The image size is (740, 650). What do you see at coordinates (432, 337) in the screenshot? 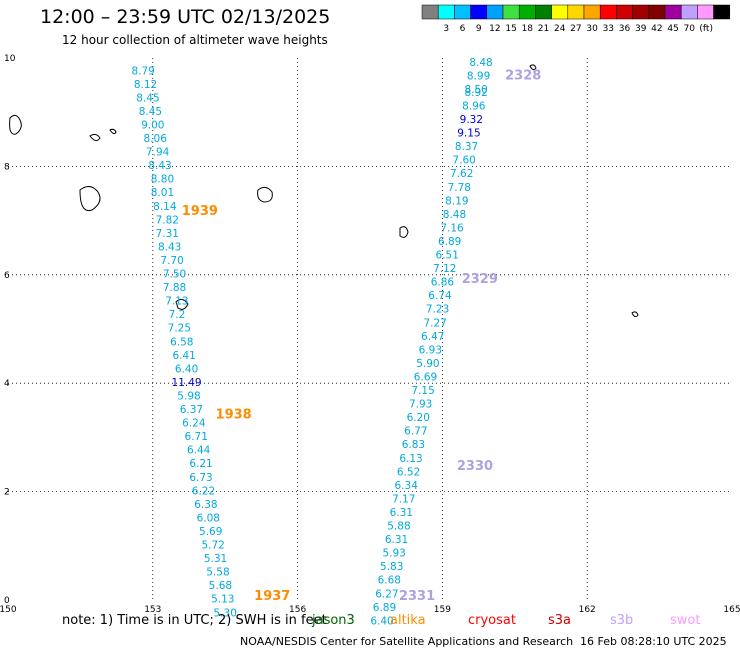
I see `wave-height-value-right-track: 6.47` at bounding box center [432, 337].